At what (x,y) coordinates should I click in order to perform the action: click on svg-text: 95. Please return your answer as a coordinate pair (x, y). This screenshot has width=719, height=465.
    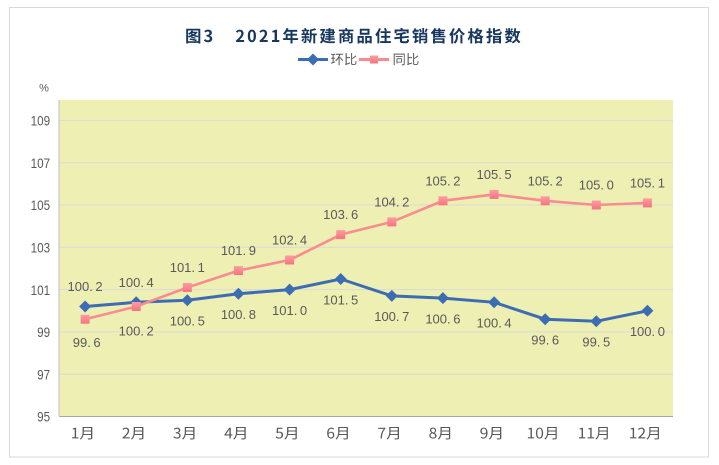
    Looking at the image, I should click on (43, 417).